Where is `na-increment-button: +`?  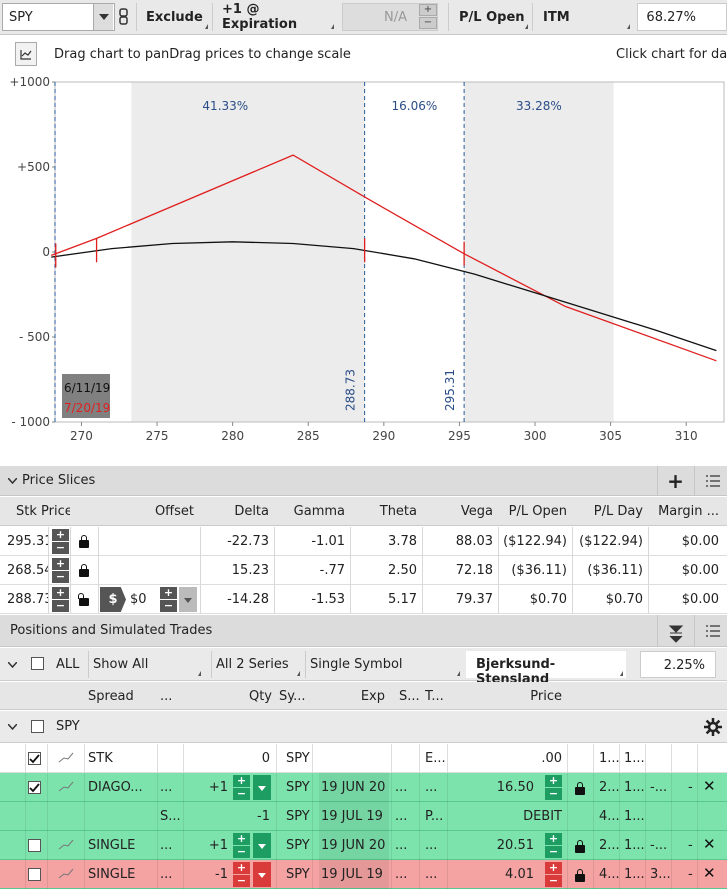
na-increment-button: + is located at coordinates (428, 10).